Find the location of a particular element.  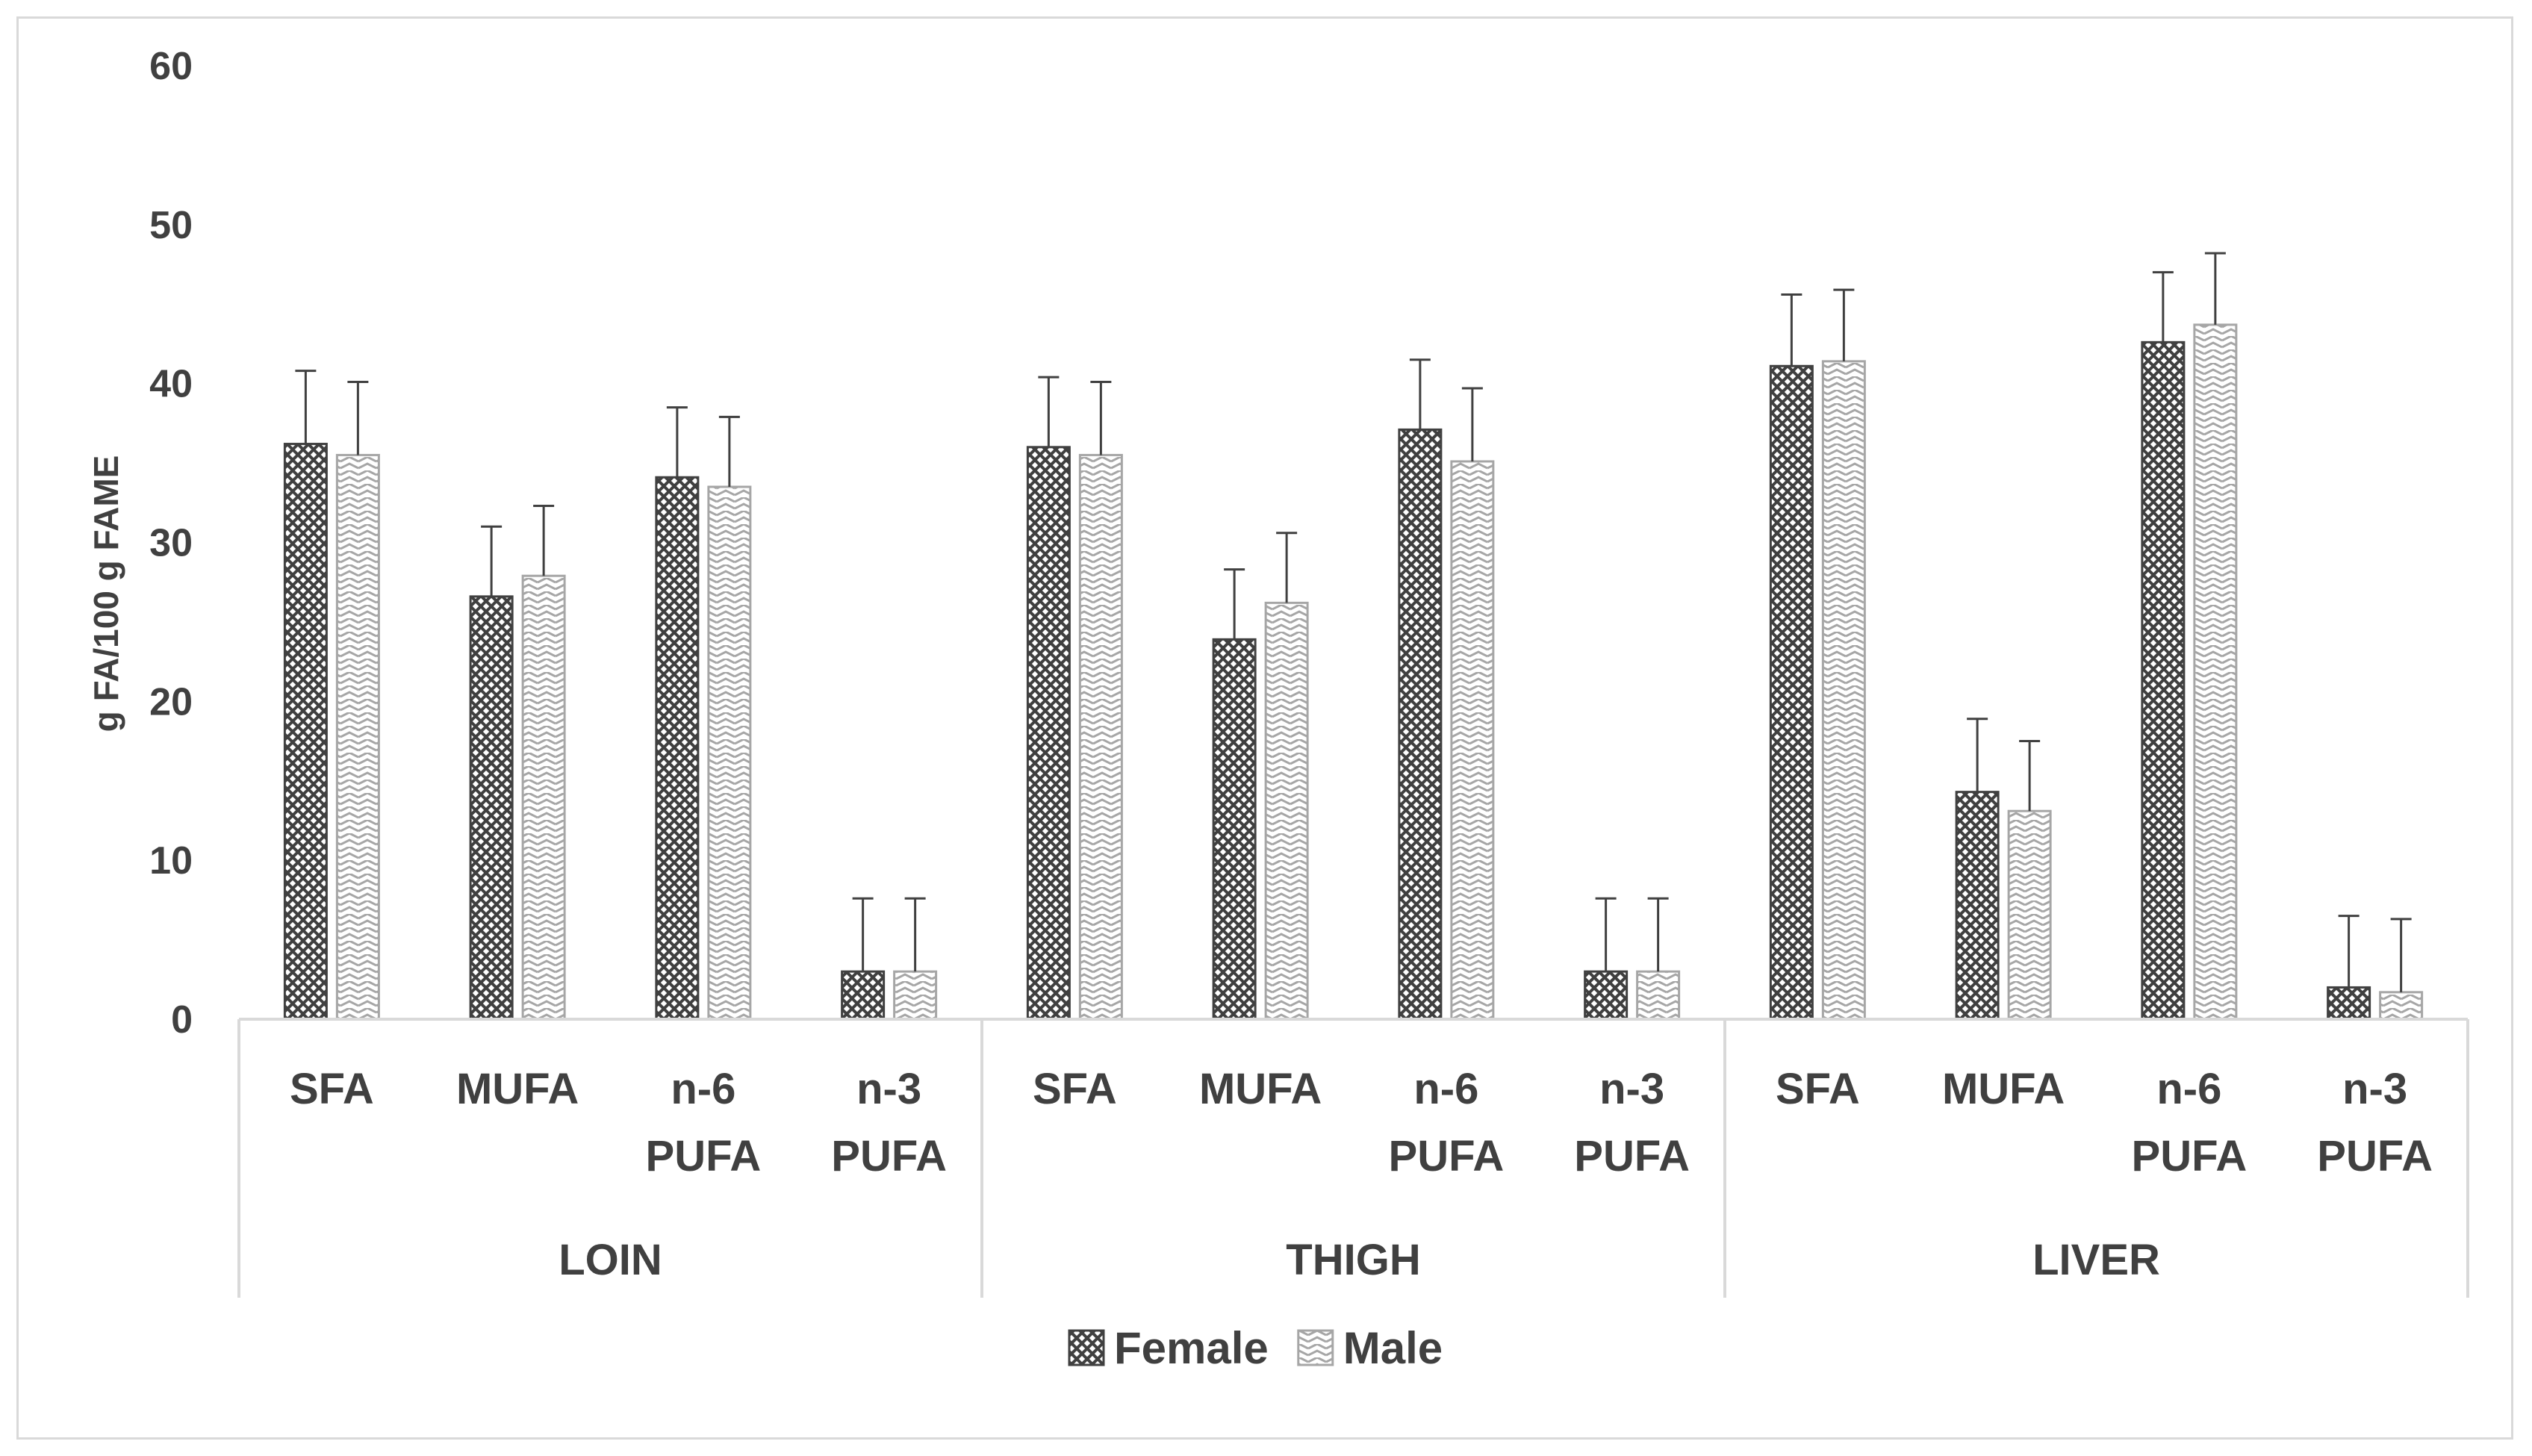

bar-female-liver-n-3-pufa is located at coordinates (2349, 1003).